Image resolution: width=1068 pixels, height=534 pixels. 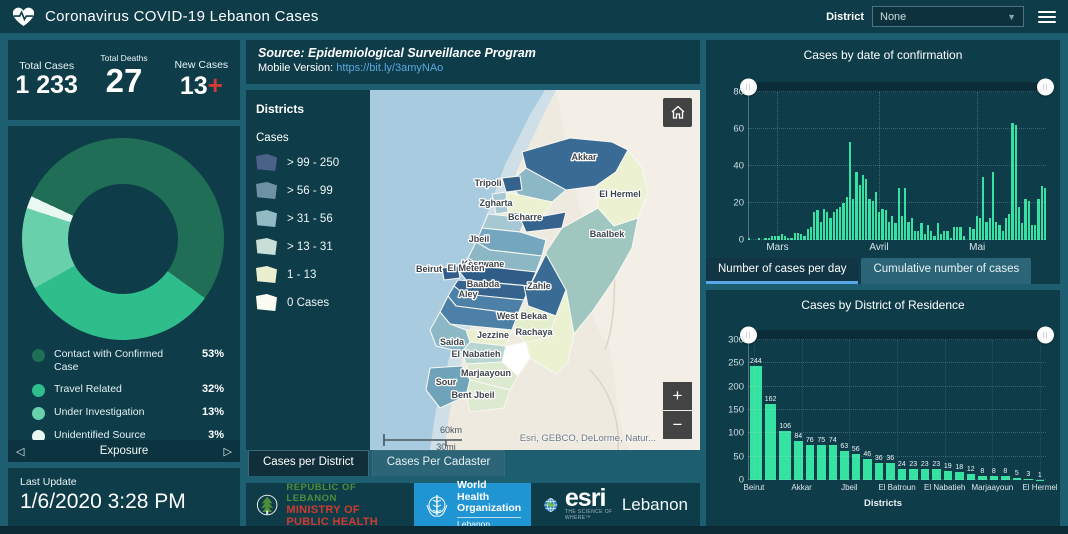 What do you see at coordinates (20, 451) in the screenshot?
I see `carousel-prev-icon: ◁` at bounding box center [20, 451].